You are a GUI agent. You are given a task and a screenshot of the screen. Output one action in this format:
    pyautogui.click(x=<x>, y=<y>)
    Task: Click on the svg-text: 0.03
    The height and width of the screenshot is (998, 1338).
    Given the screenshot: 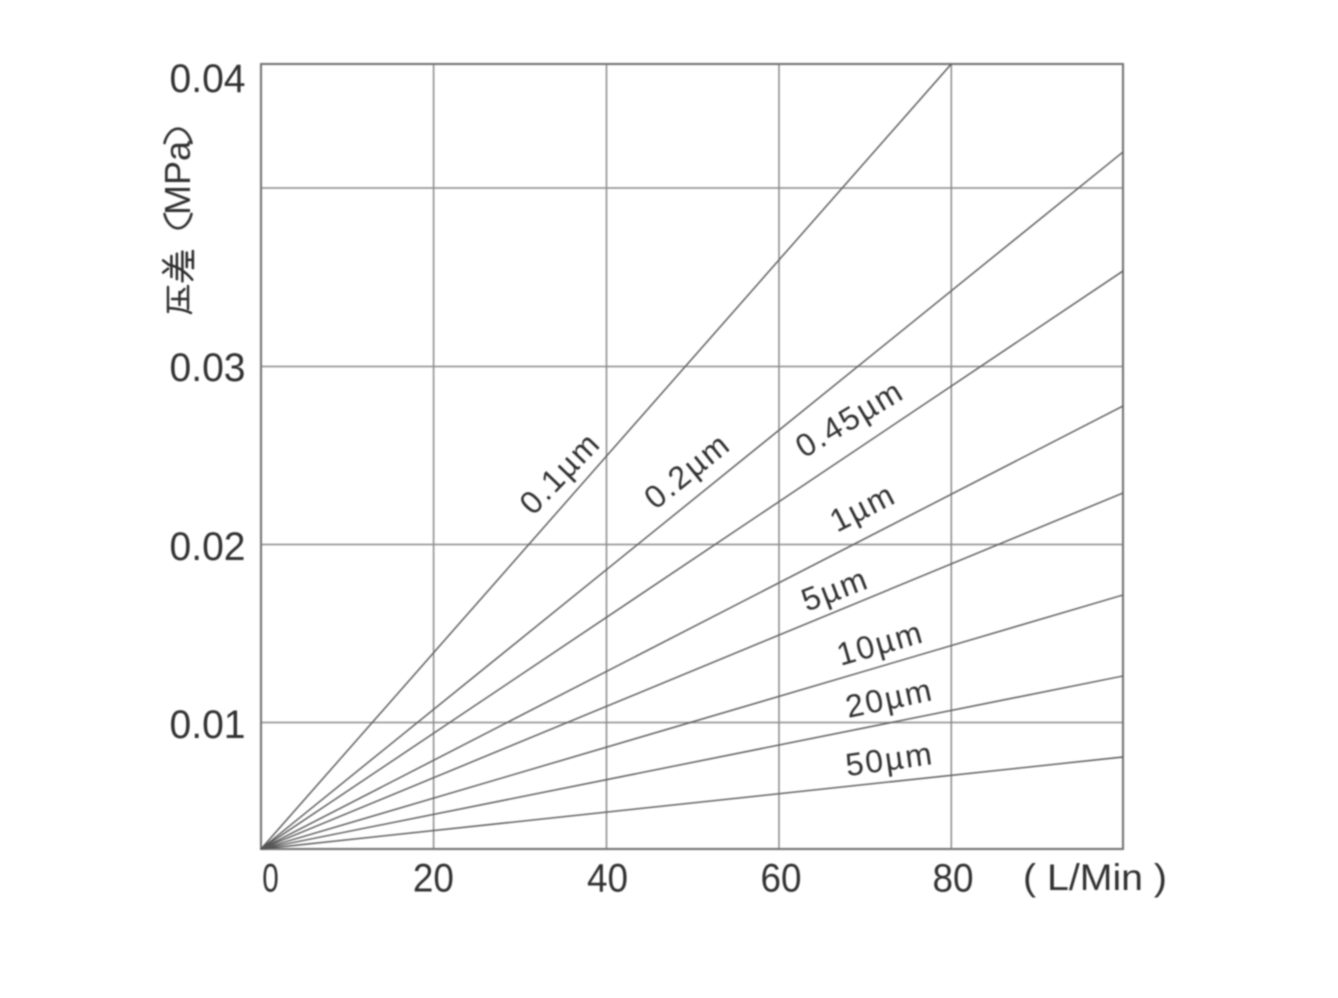 What is the action you would take?
    pyautogui.click(x=208, y=368)
    